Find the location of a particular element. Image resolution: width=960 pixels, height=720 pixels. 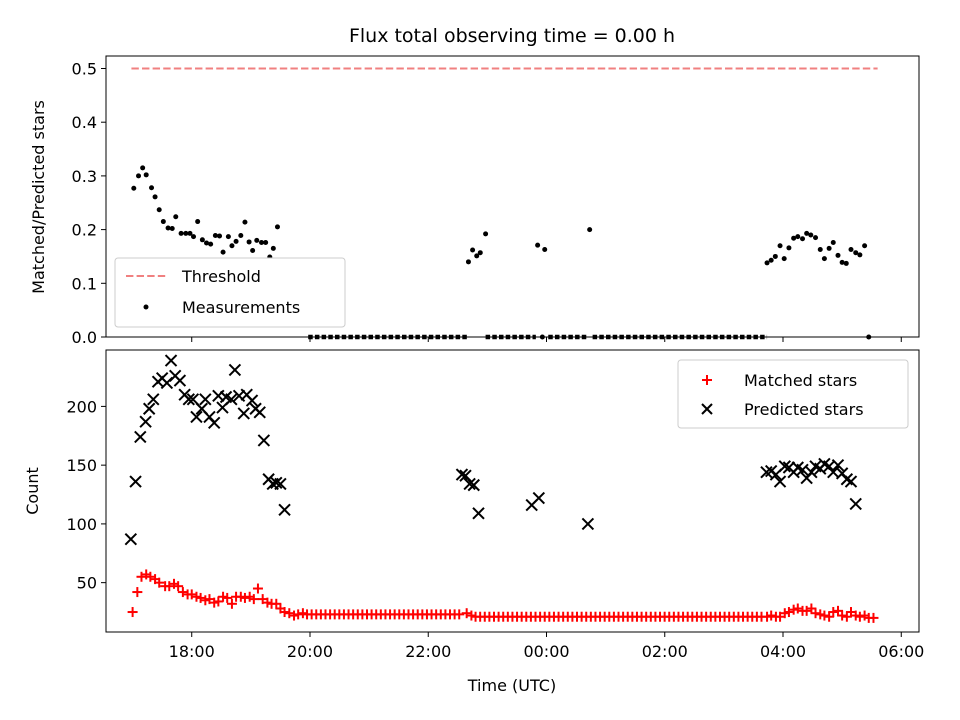

top-y-tick-label: 0.3 is located at coordinates (84, 176).